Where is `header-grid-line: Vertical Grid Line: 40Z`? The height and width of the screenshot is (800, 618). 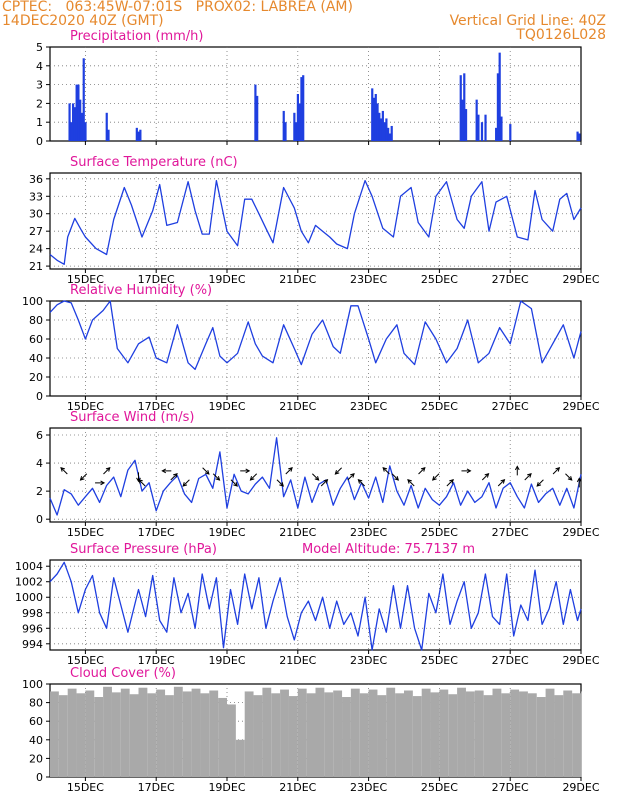
header-grid-line: Vertical Grid Line: 40Z is located at coordinates (527, 21).